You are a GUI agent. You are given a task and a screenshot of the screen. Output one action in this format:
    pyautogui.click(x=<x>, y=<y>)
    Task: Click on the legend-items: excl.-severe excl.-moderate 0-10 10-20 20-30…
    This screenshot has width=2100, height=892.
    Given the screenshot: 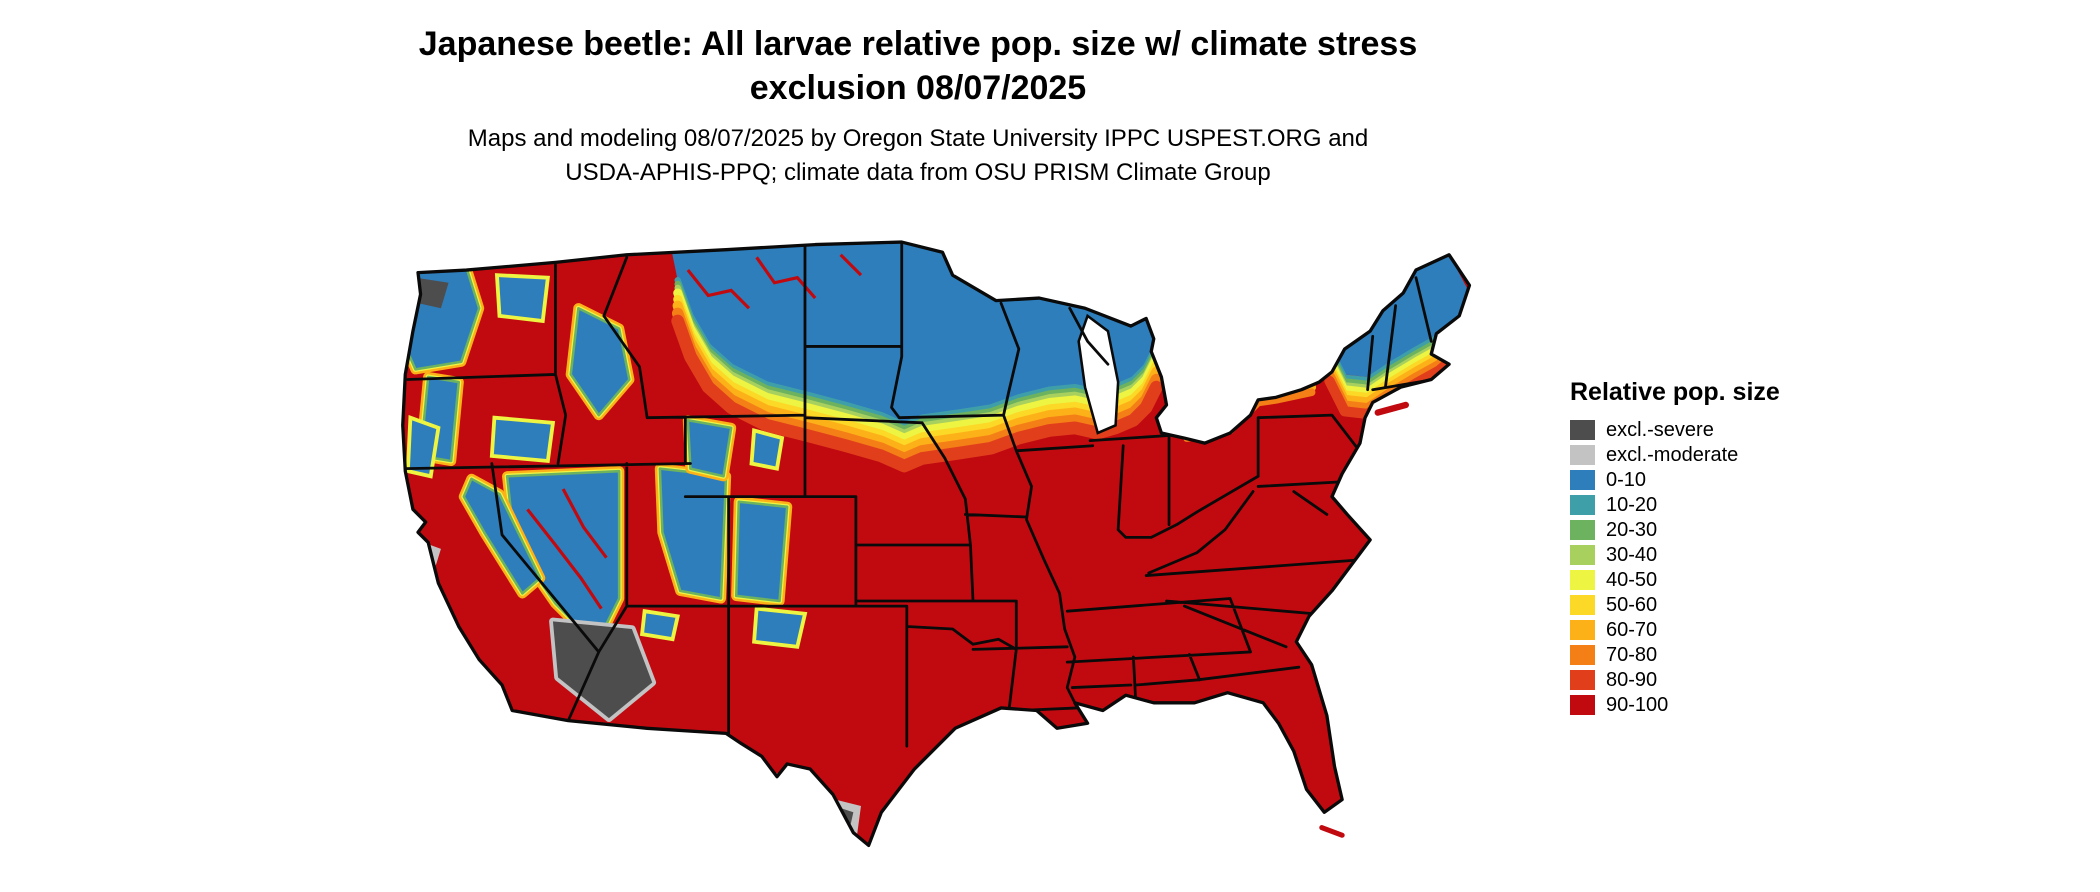 What is the action you would take?
    pyautogui.click(x=1675, y=567)
    